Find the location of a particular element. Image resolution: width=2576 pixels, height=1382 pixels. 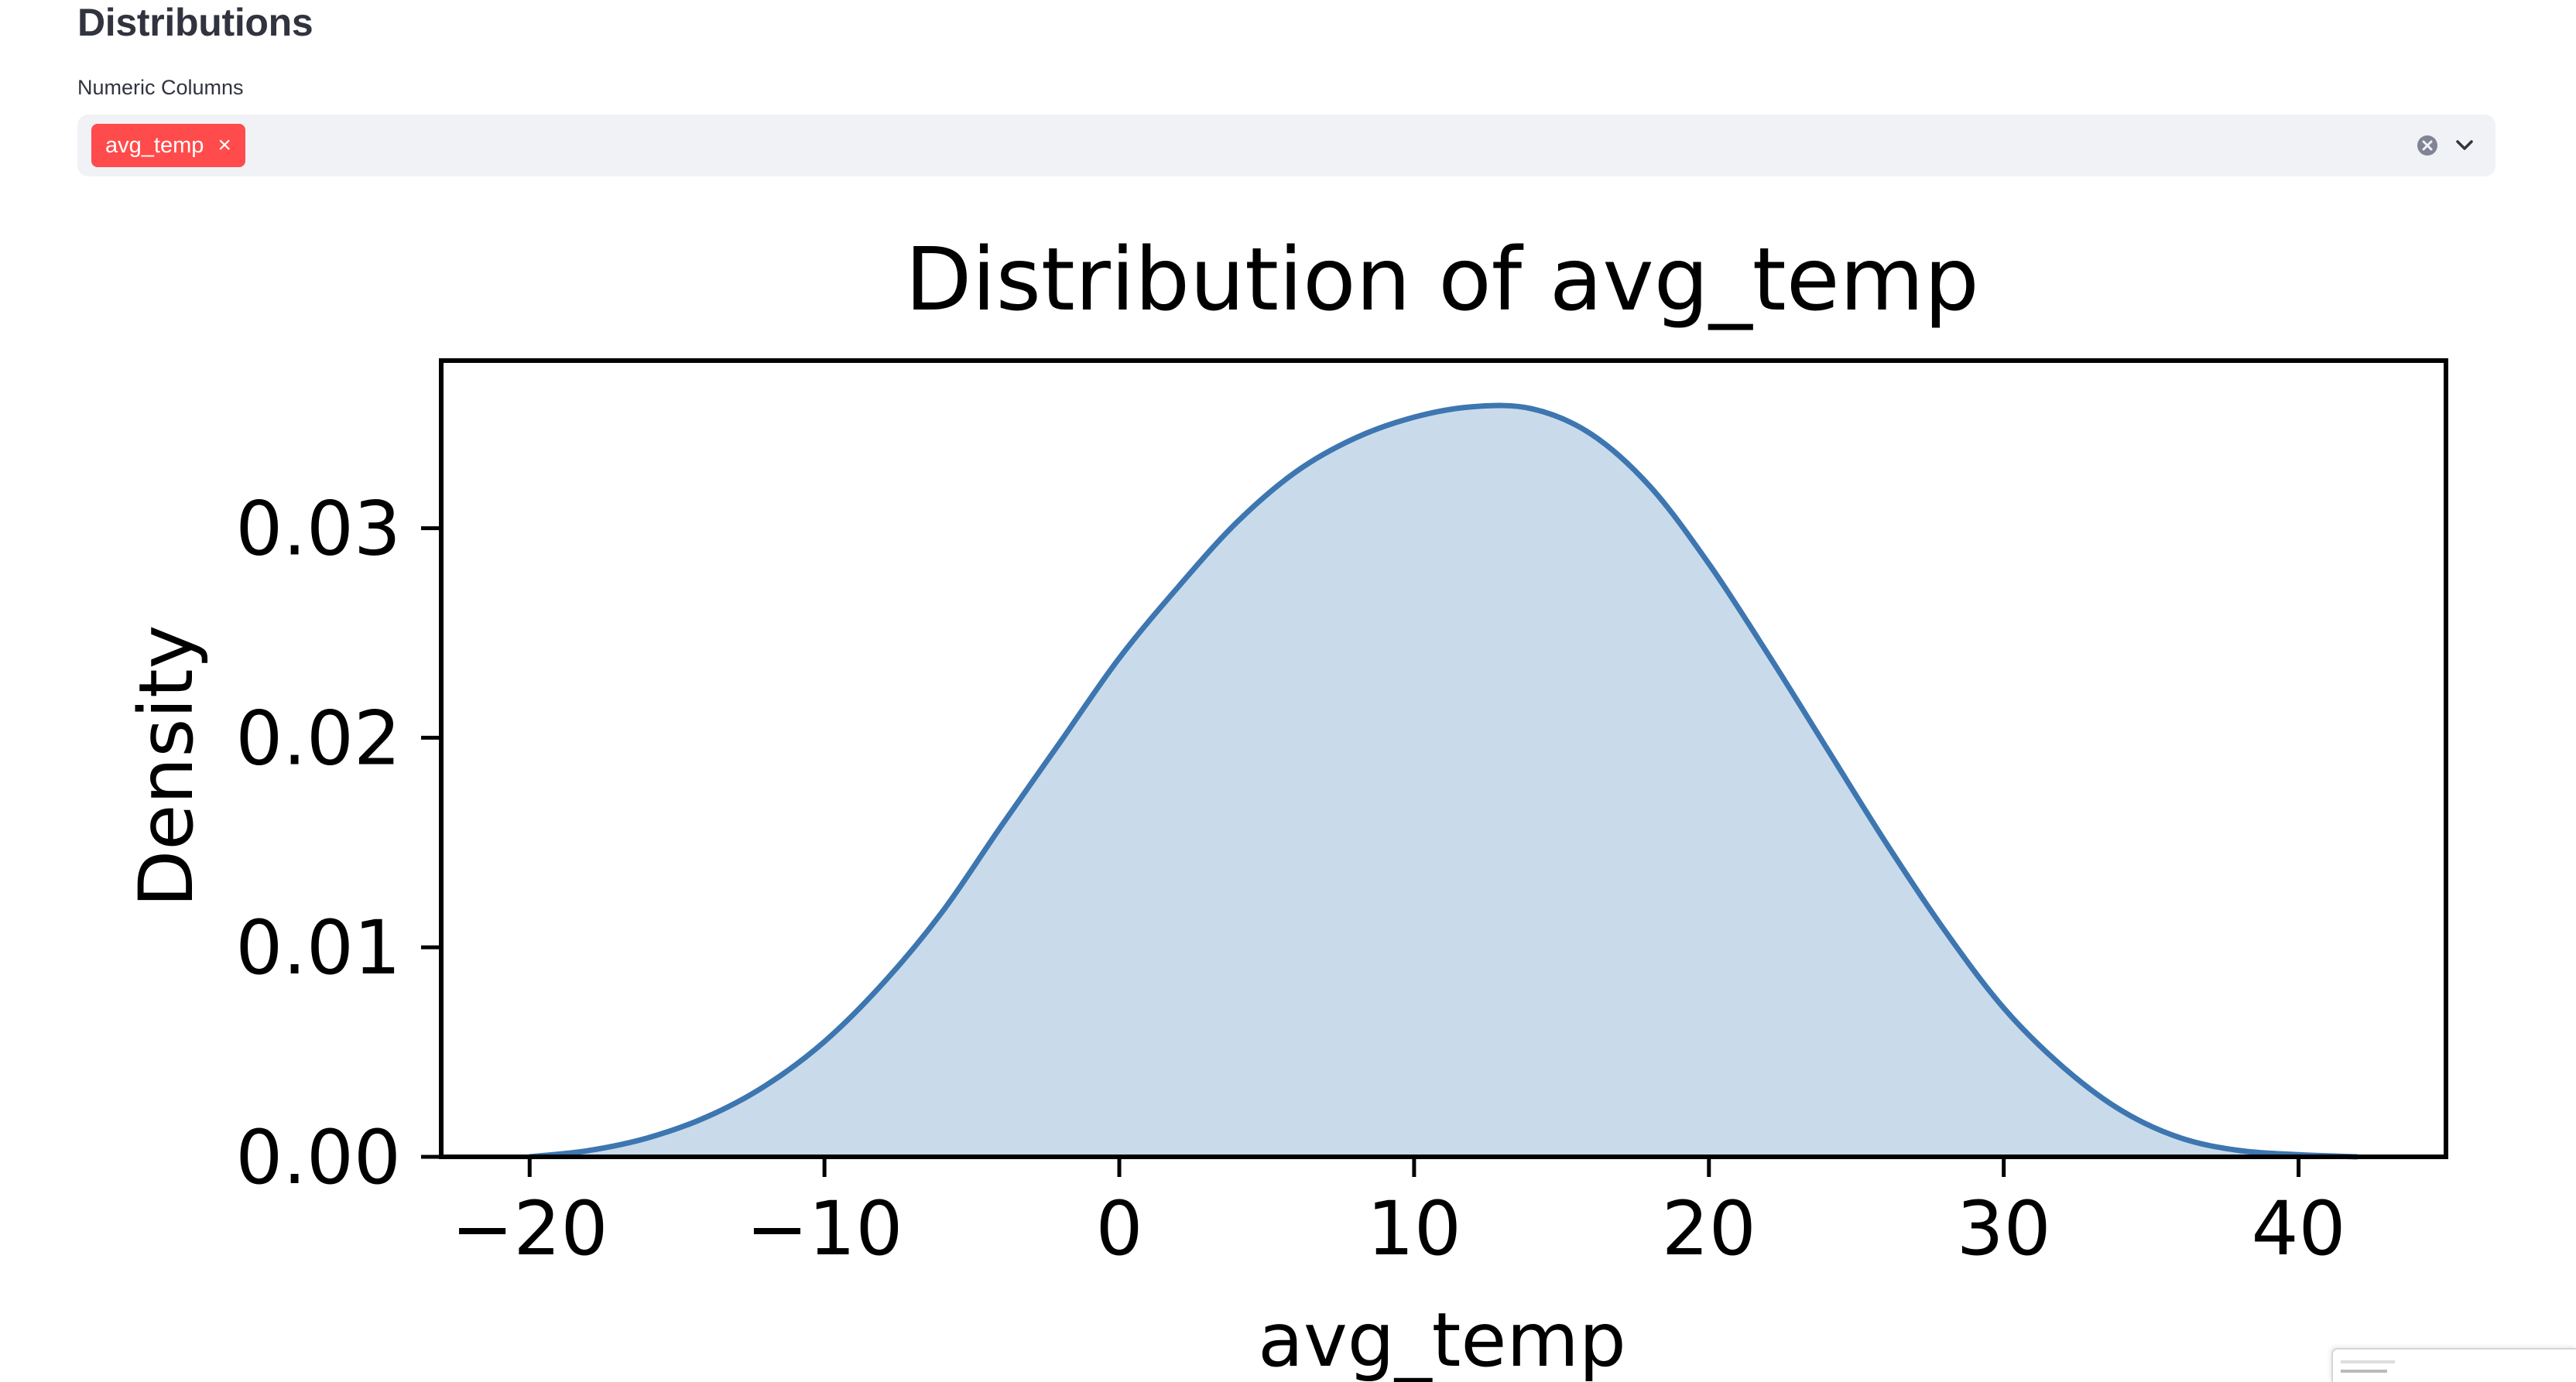

y-axis-label: Density is located at coordinates (166, 766).